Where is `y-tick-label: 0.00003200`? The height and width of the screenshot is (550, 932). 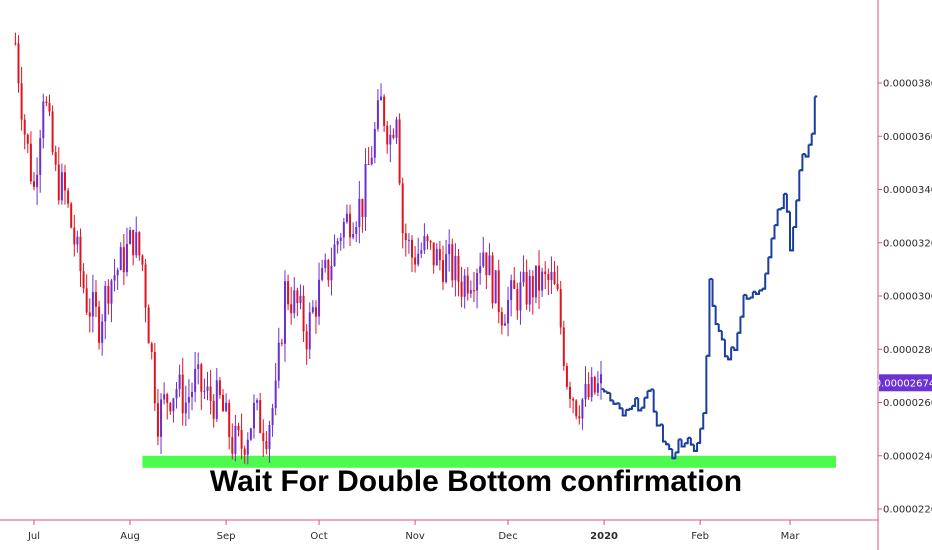
y-tick-label: 0.00003200 is located at coordinates (907, 243).